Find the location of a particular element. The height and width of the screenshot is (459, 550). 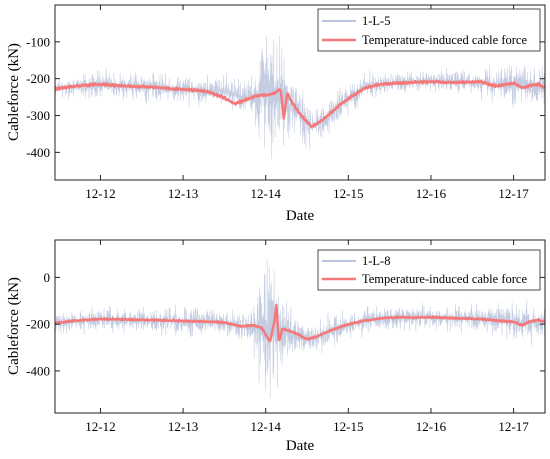

y-tick-label: -100 is located at coordinates (38, 41).